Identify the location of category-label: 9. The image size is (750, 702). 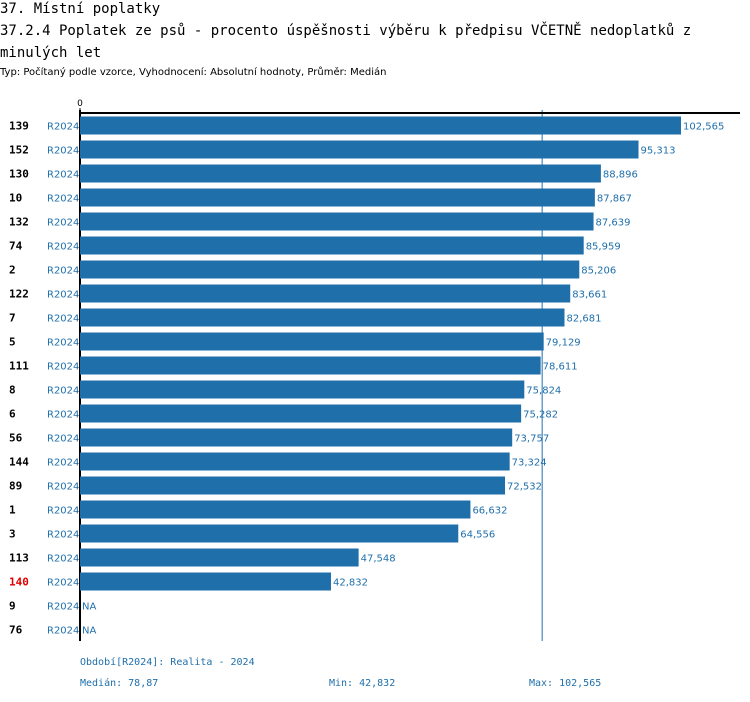
(12, 606).